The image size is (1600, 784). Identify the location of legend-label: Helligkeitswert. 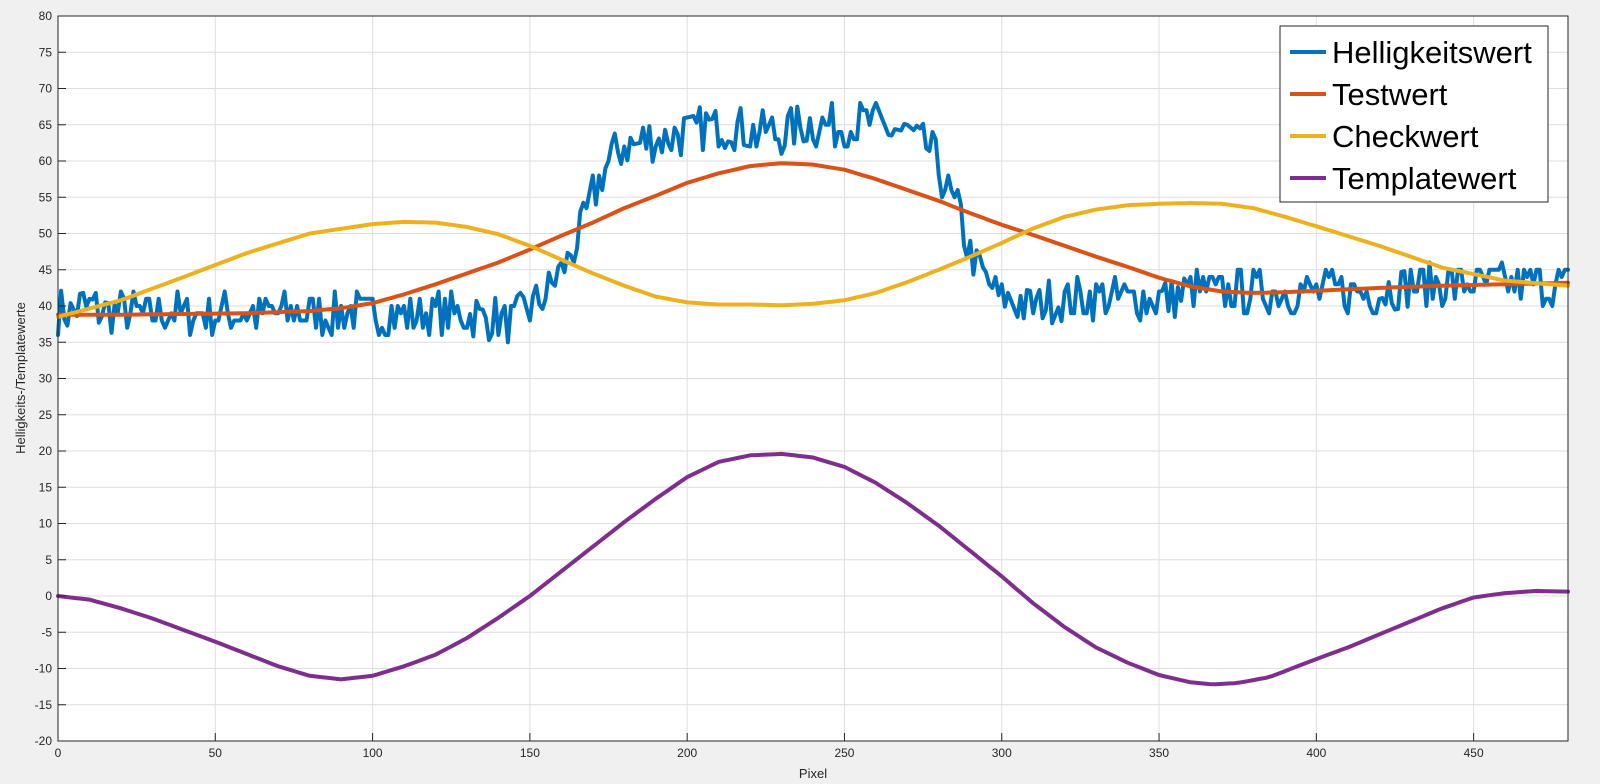
(1432, 52).